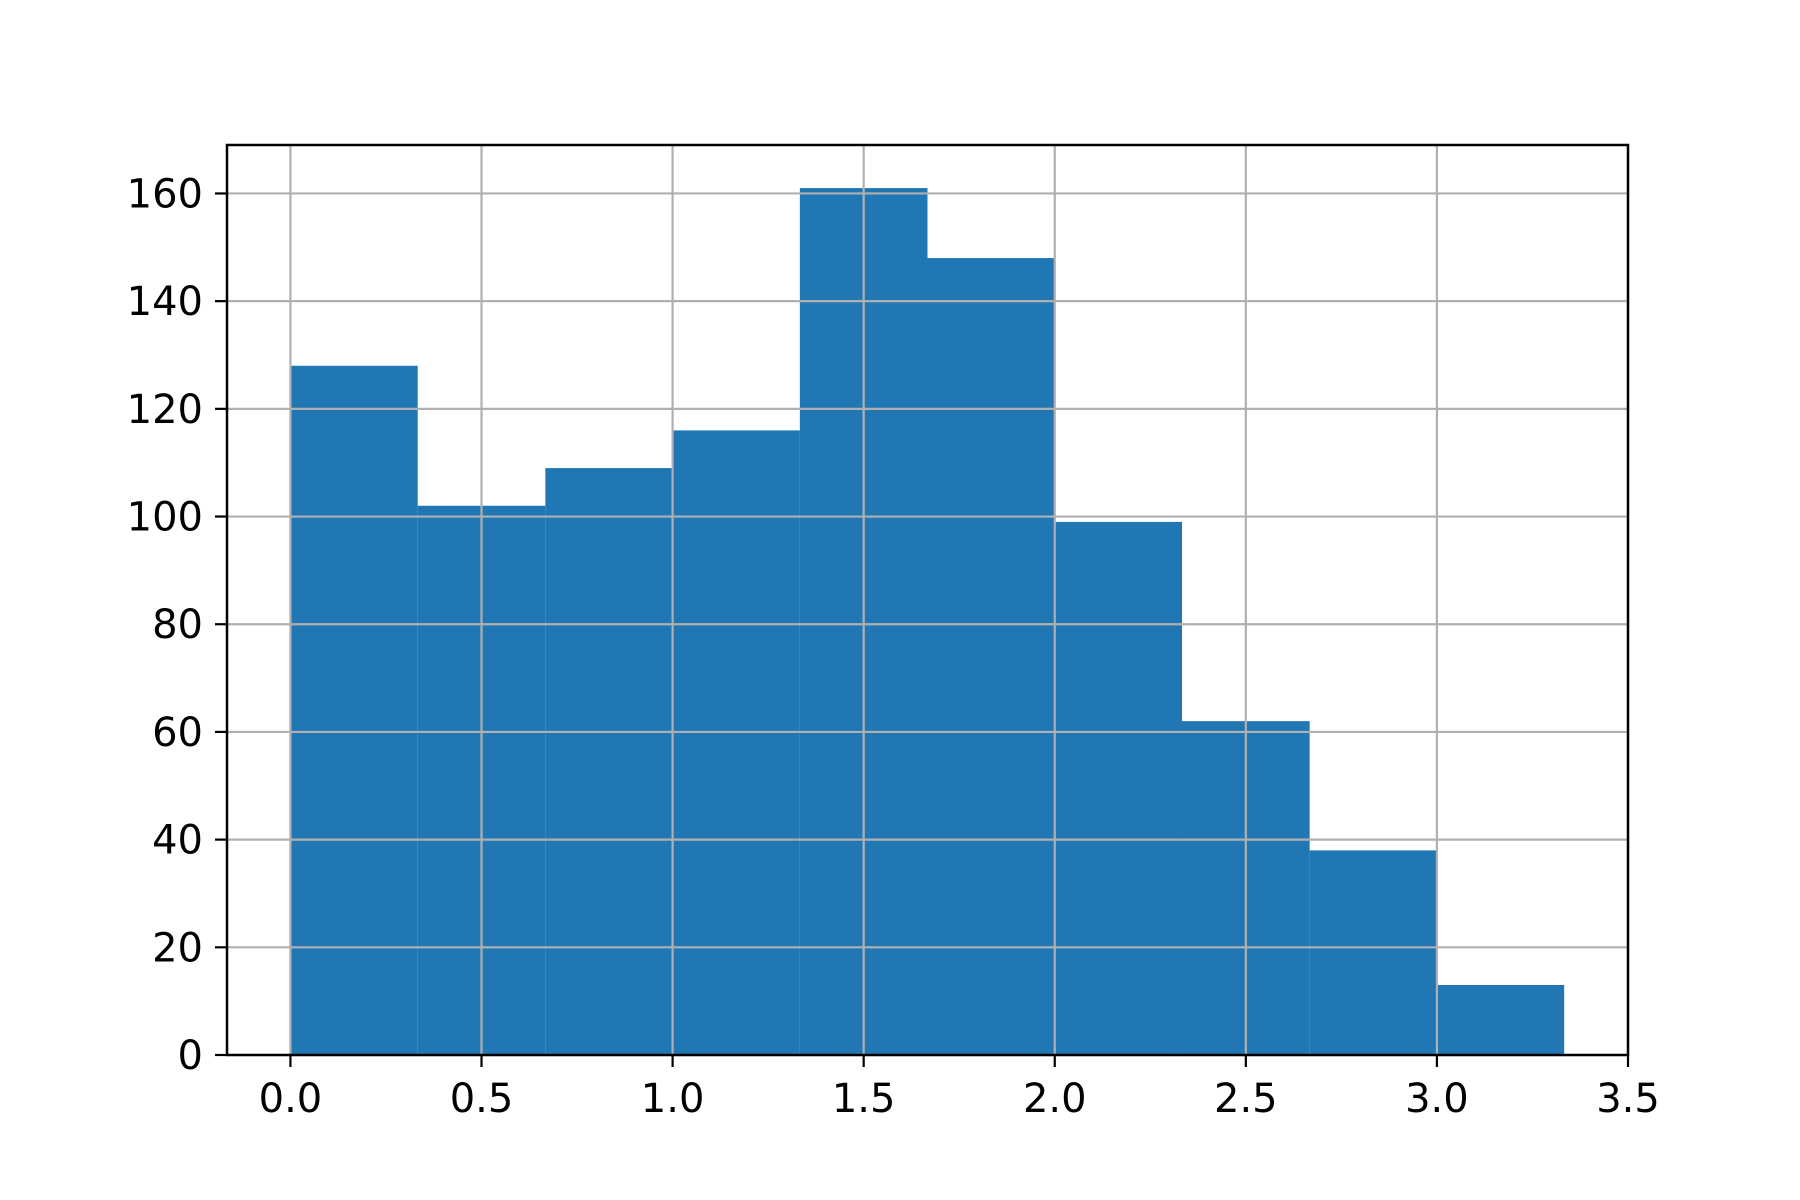  Describe the element at coordinates (190, 1056) in the screenshot. I see `y-tick-label-0: 0` at that location.